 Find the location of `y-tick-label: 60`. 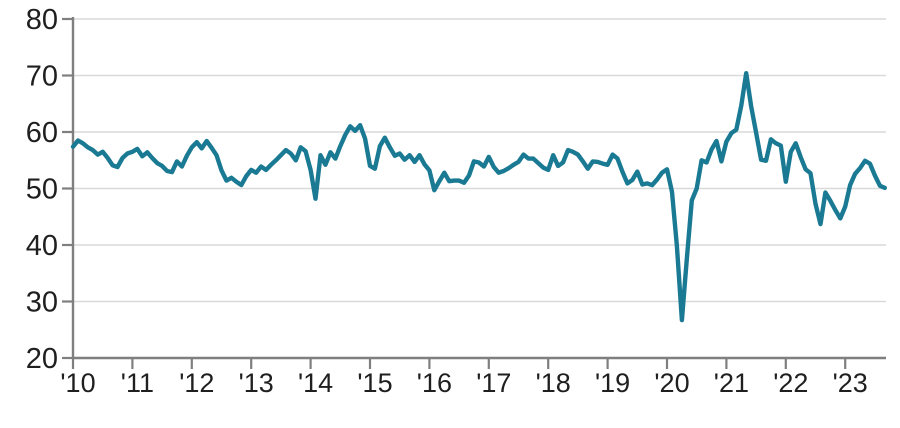

y-tick-label: 60 is located at coordinates (42, 133).